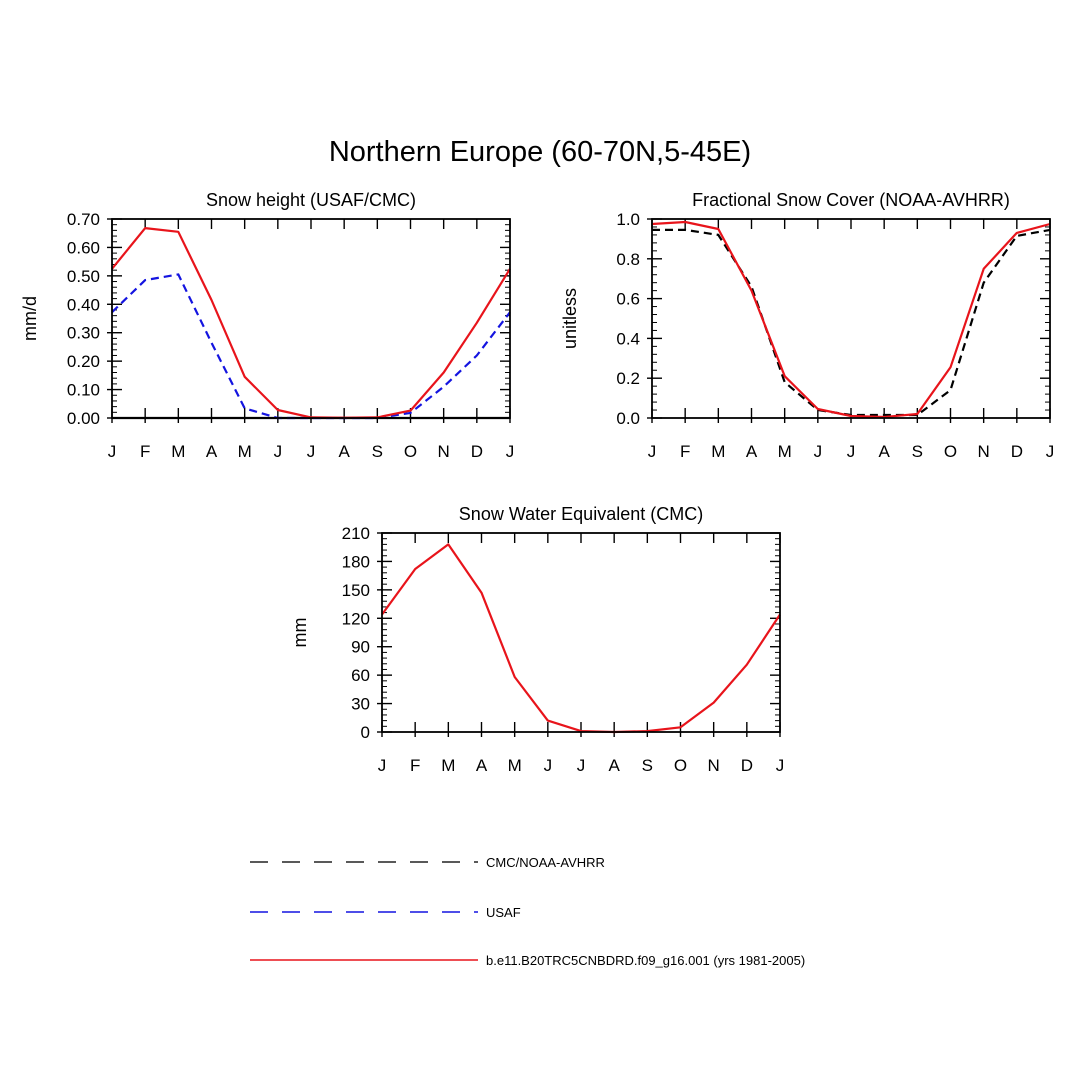 This screenshot has height=1080, width=1080. Describe the element at coordinates (628, 338) in the screenshot. I see `snow-cover-ytick-label: 0.4` at that location.